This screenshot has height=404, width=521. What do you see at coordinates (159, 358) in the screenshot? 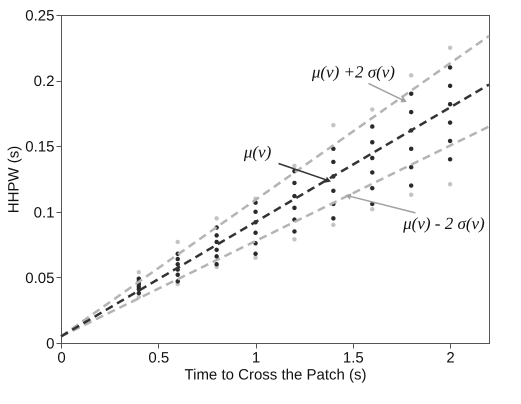
I see `x-tick-label: 0.5` at bounding box center [159, 358].